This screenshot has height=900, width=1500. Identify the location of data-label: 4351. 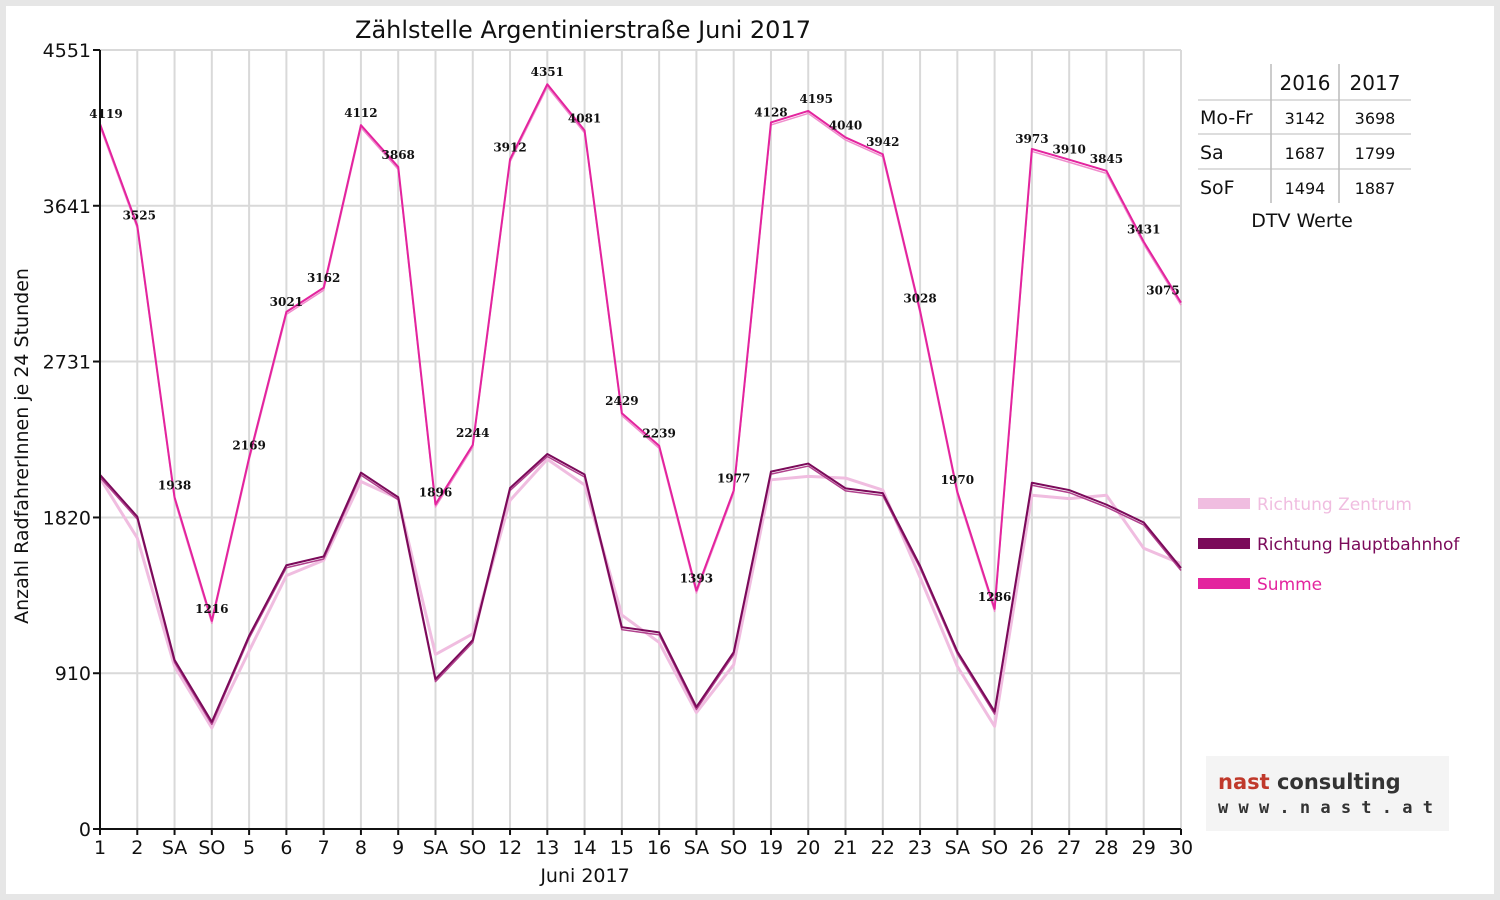
(547, 72).